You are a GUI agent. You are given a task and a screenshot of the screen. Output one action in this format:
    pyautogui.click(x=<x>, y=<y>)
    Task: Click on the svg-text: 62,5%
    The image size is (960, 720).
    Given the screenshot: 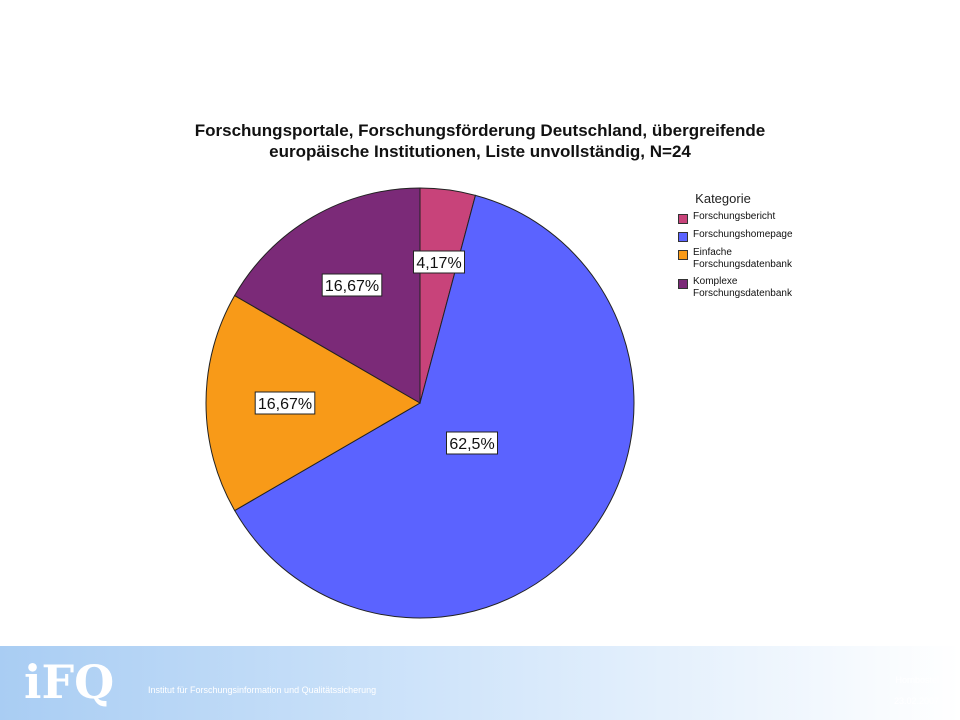 What is the action you would take?
    pyautogui.click(x=471, y=444)
    